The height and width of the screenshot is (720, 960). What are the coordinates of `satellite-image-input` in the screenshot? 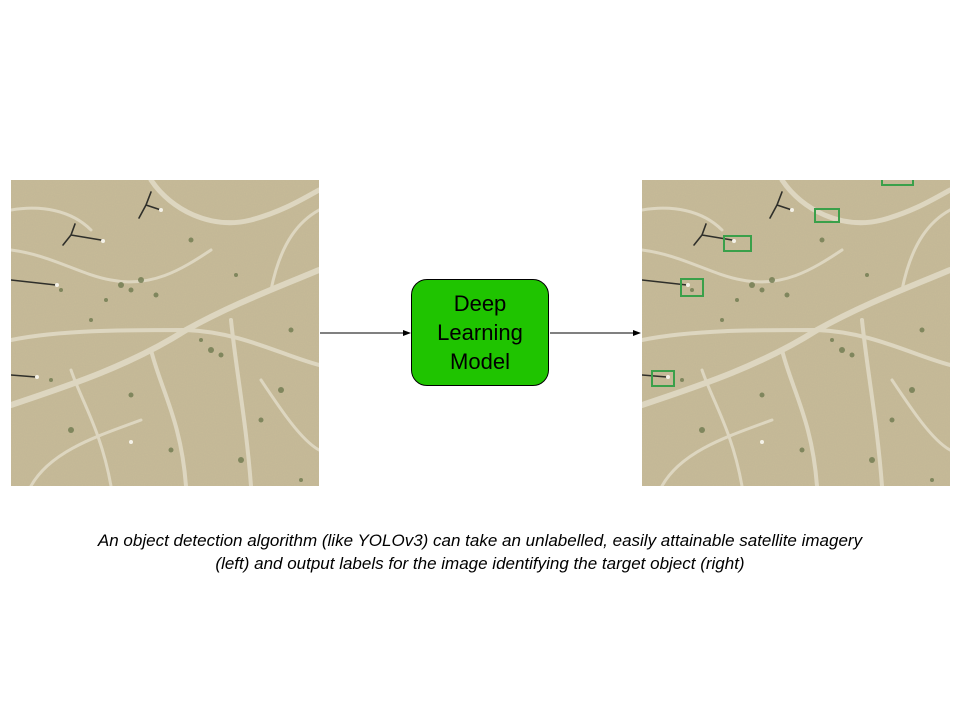 It's located at (165, 333).